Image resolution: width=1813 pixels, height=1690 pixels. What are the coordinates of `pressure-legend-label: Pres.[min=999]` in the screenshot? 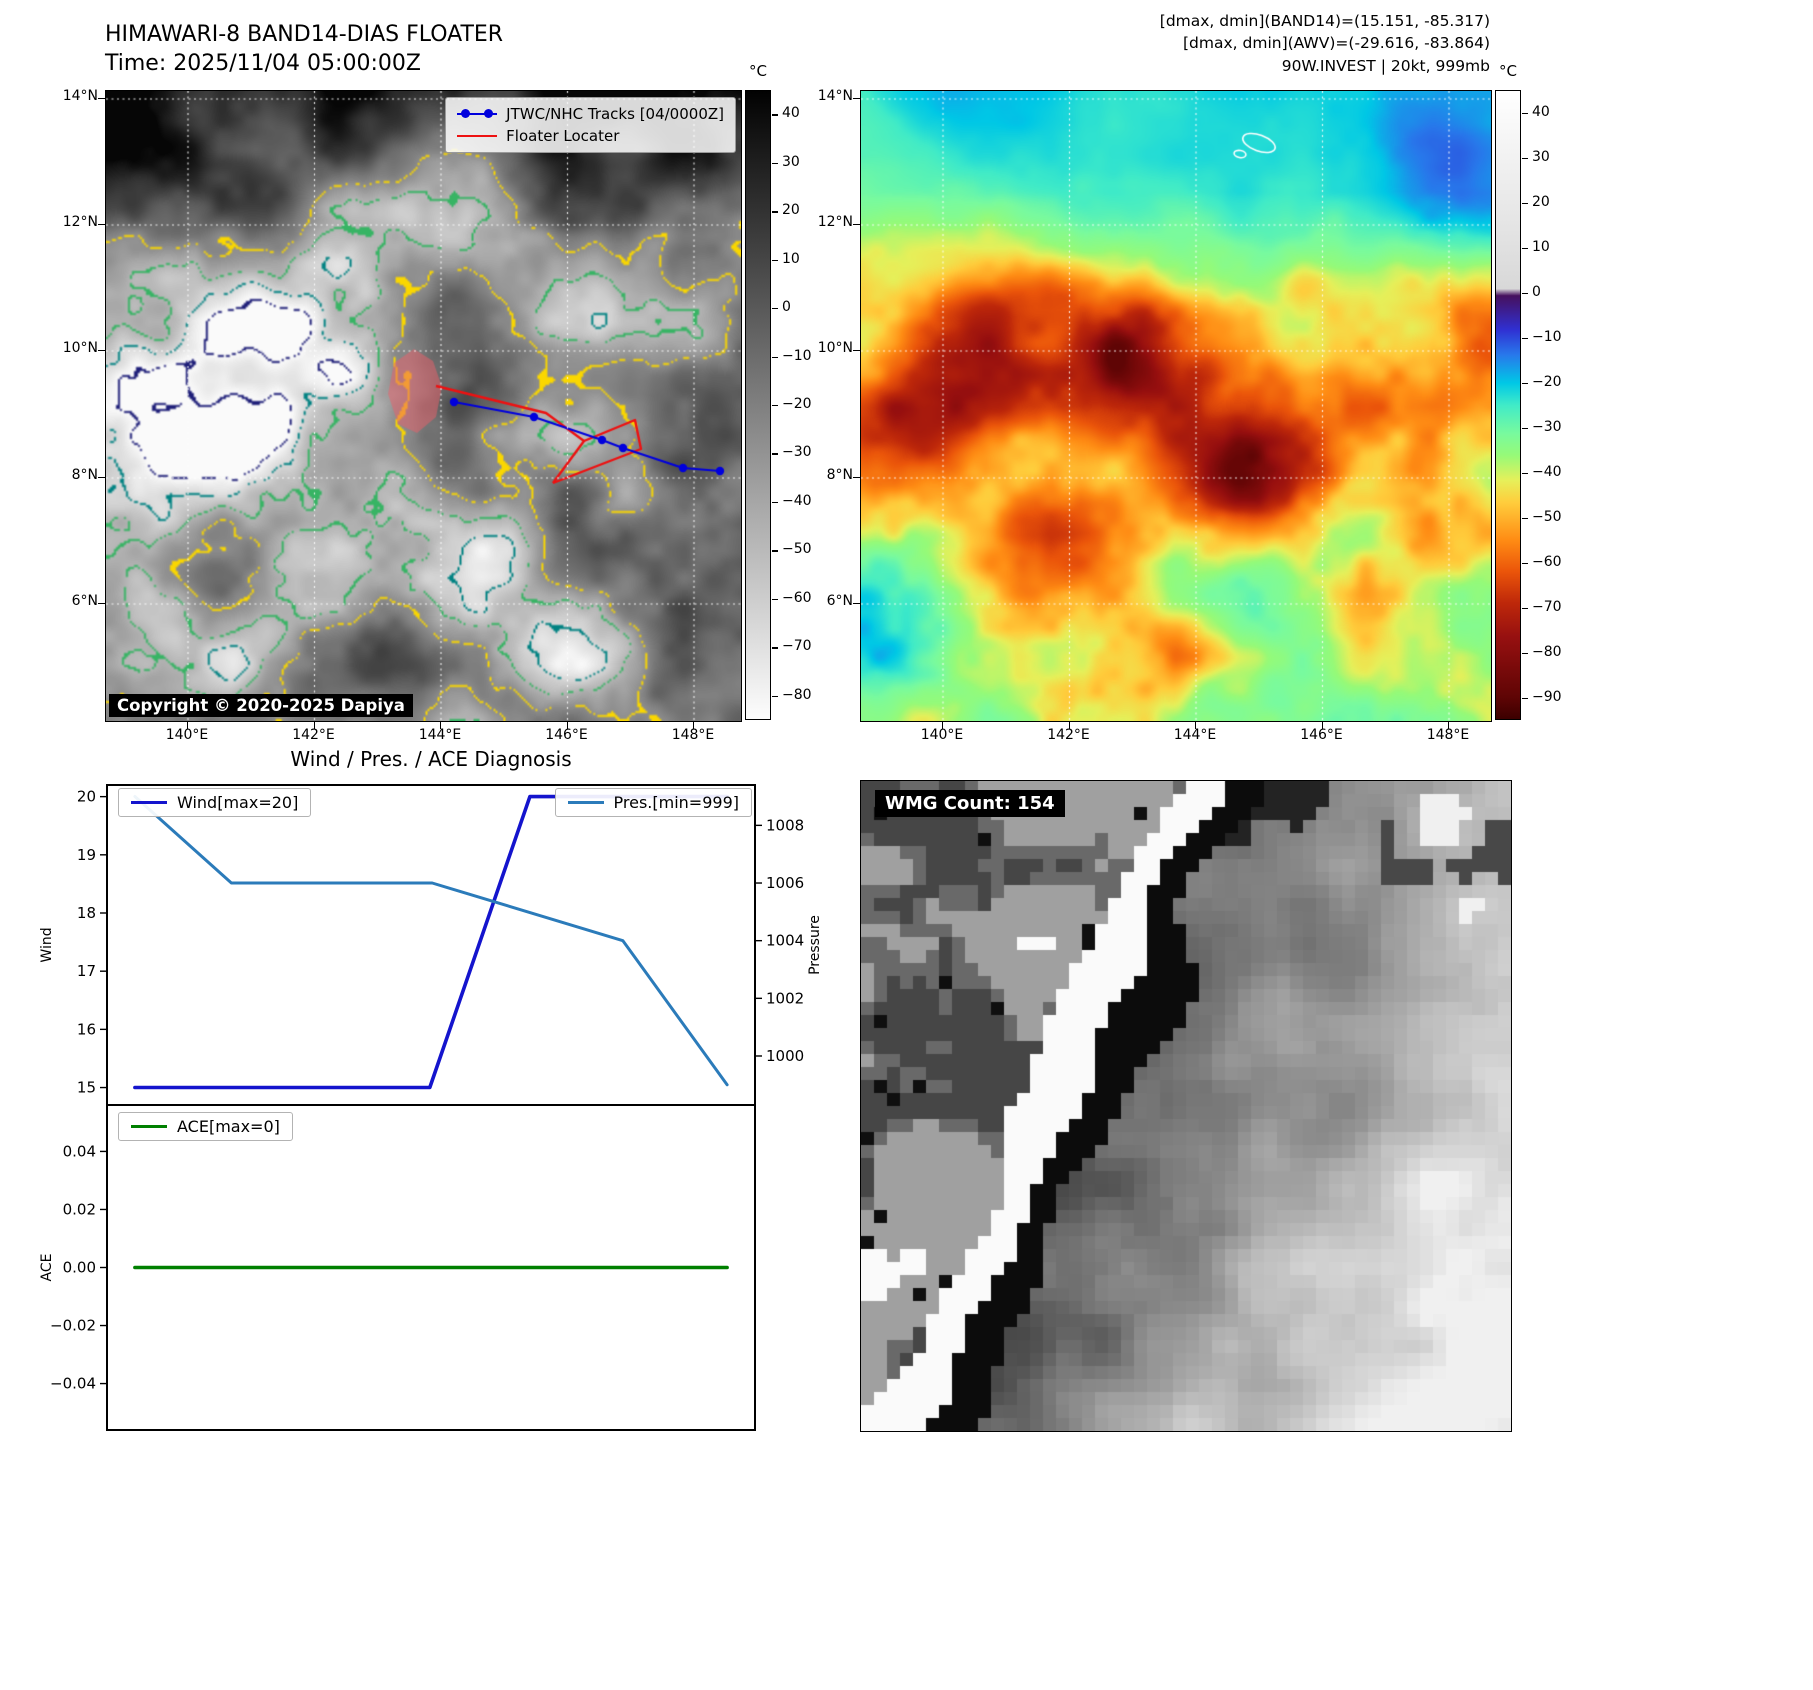 It's located at (676, 802).